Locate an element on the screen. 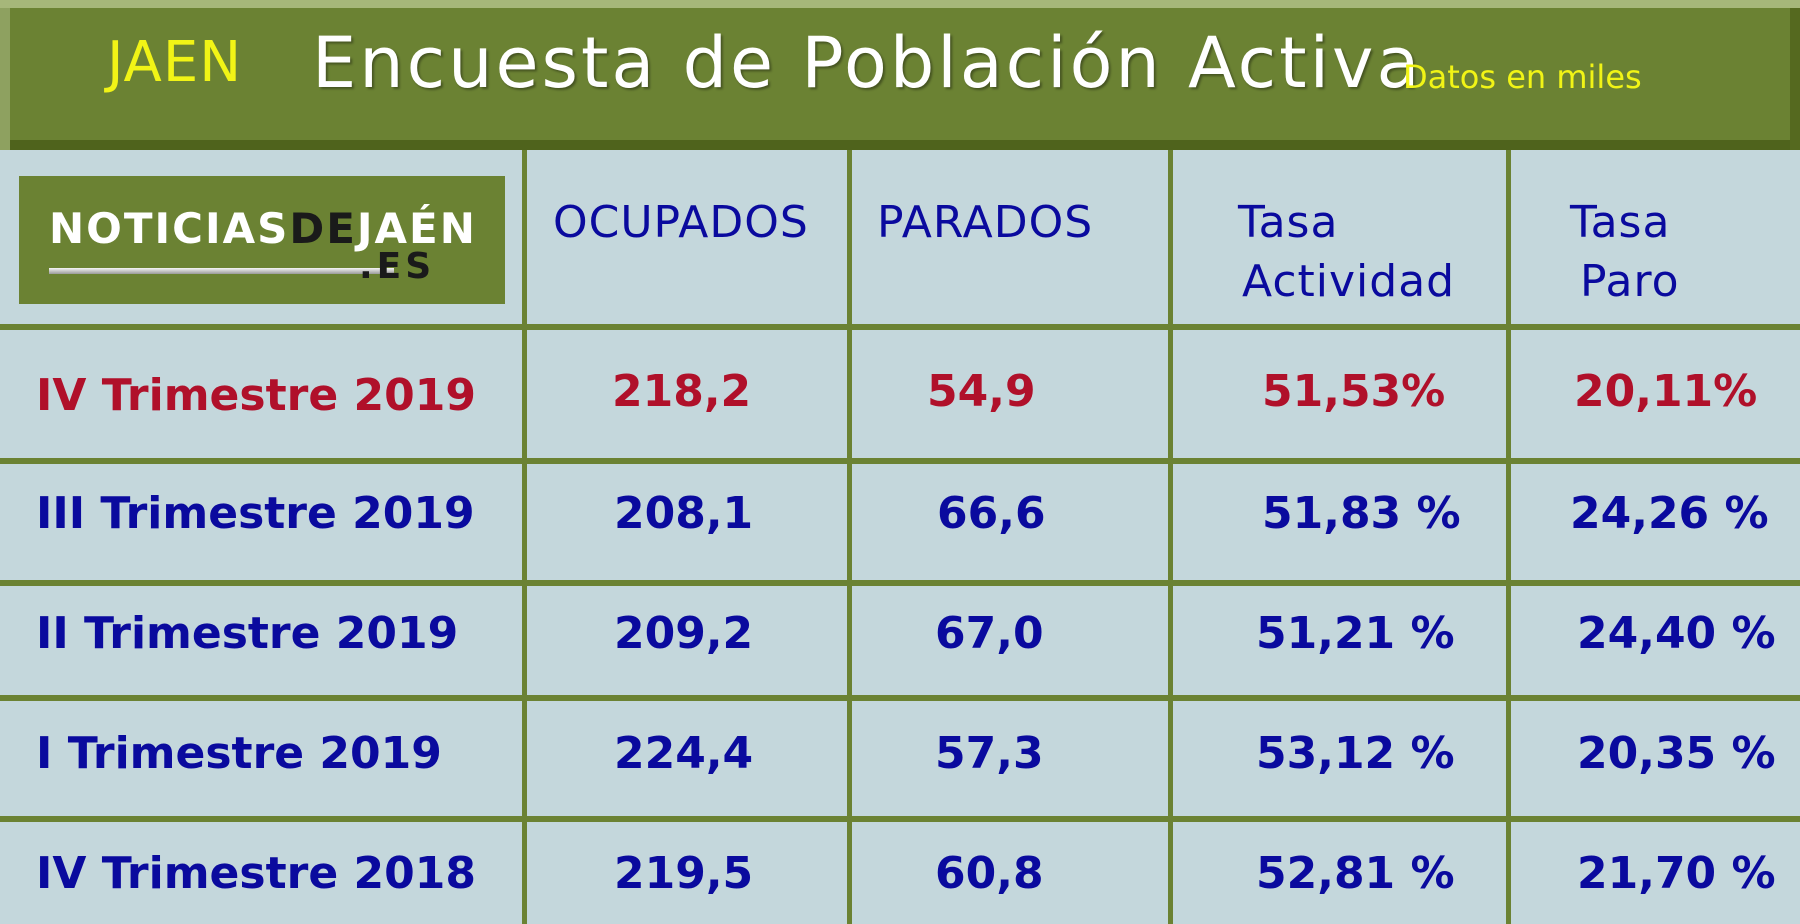 Image resolution: width=1800 pixels, height=924 pixels. header-ocupados: OCUPADOS is located at coordinates (681, 222).